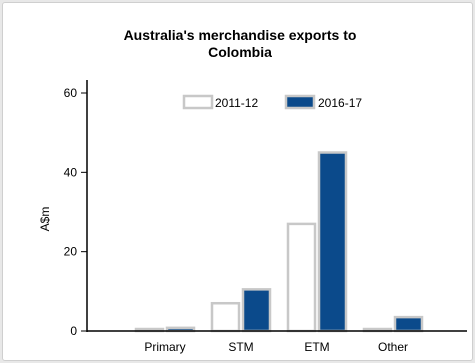  What do you see at coordinates (71, 93) in the screenshot?
I see `y-tick-label: 60` at bounding box center [71, 93].